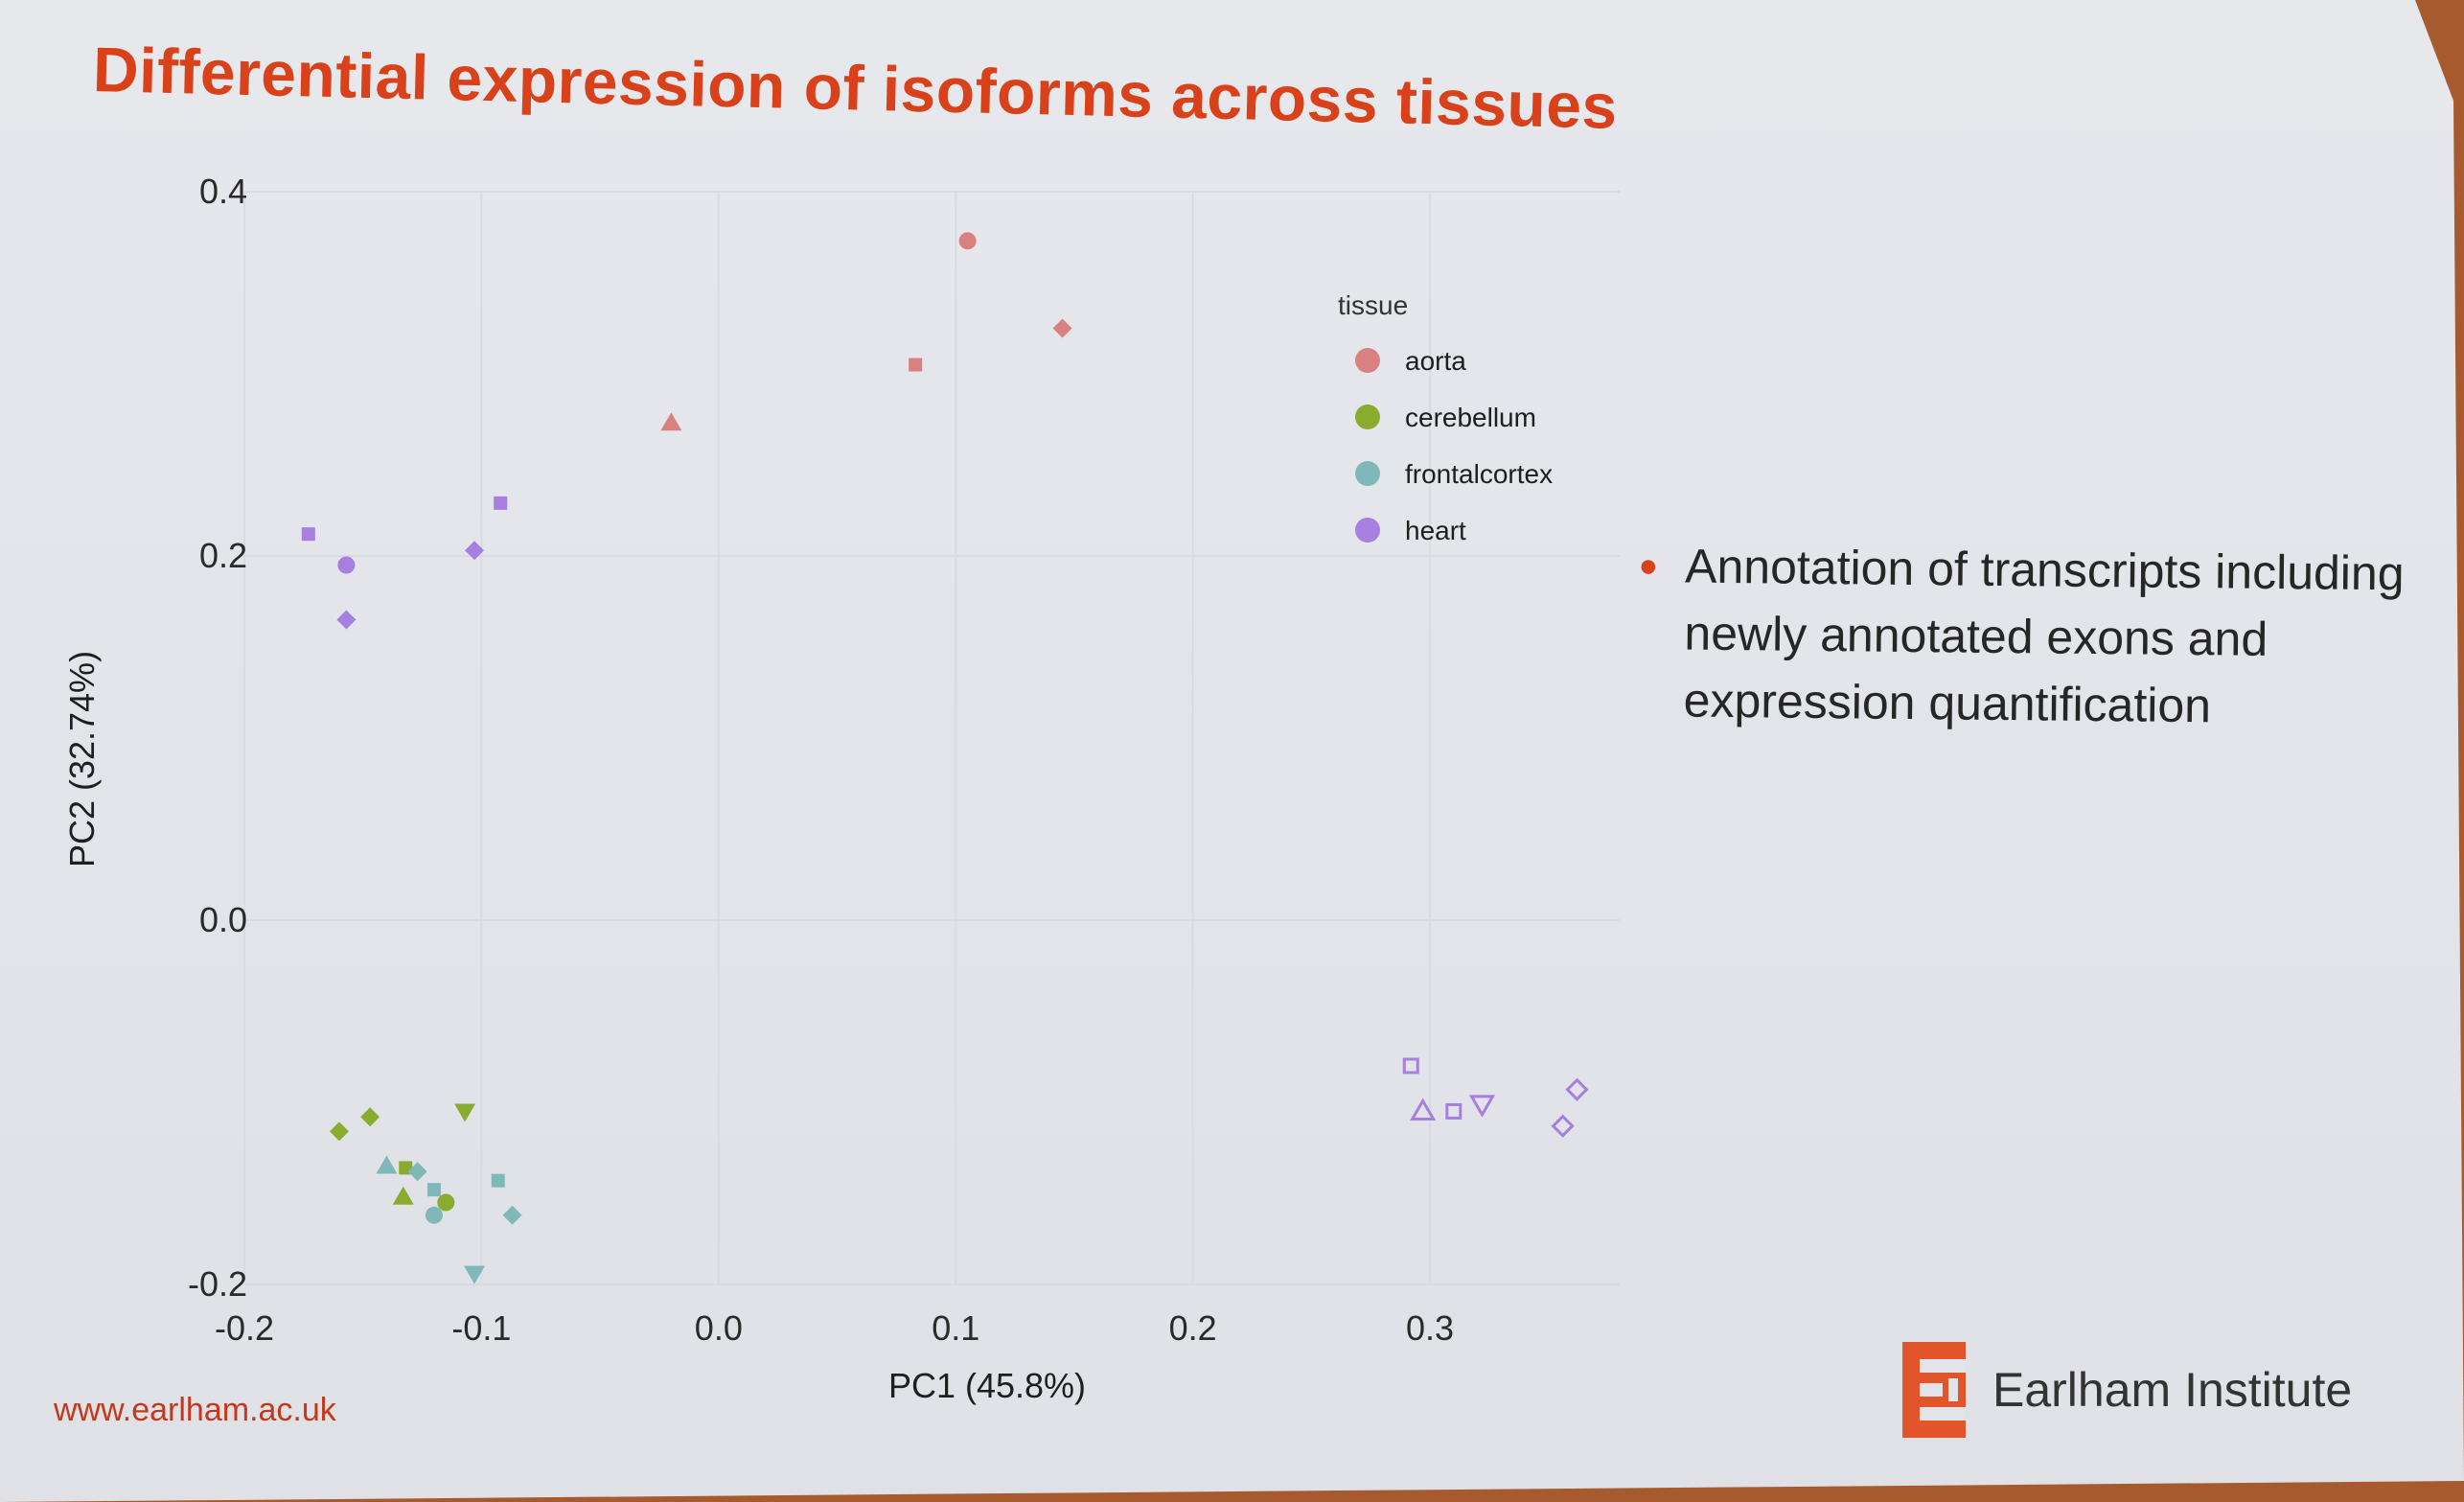 The width and height of the screenshot is (2464, 1502). Describe the element at coordinates (1367, 416) in the screenshot. I see `legend-swatch-cerebellum` at that location.